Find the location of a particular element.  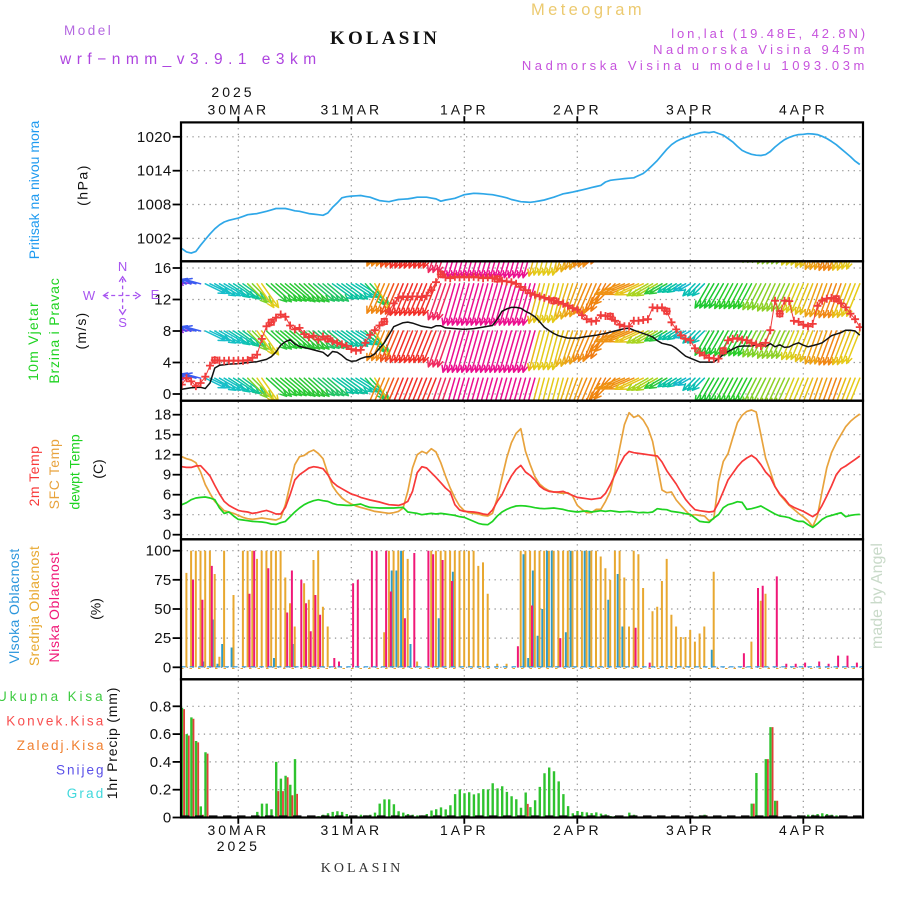

svg-text: SFC Temp is located at coordinates (54, 474).